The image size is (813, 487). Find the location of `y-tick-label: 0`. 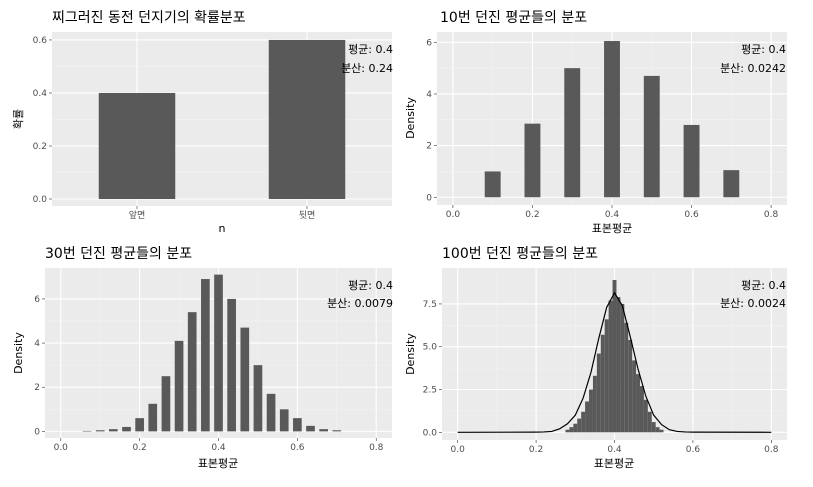

y-tick-label: 0 is located at coordinates (37, 432).